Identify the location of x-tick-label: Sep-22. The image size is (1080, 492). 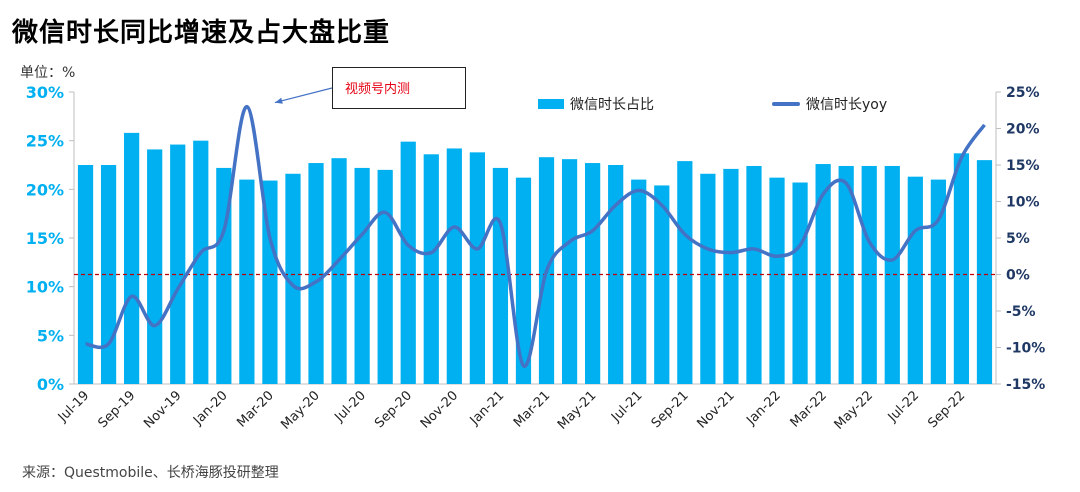
(946, 409).